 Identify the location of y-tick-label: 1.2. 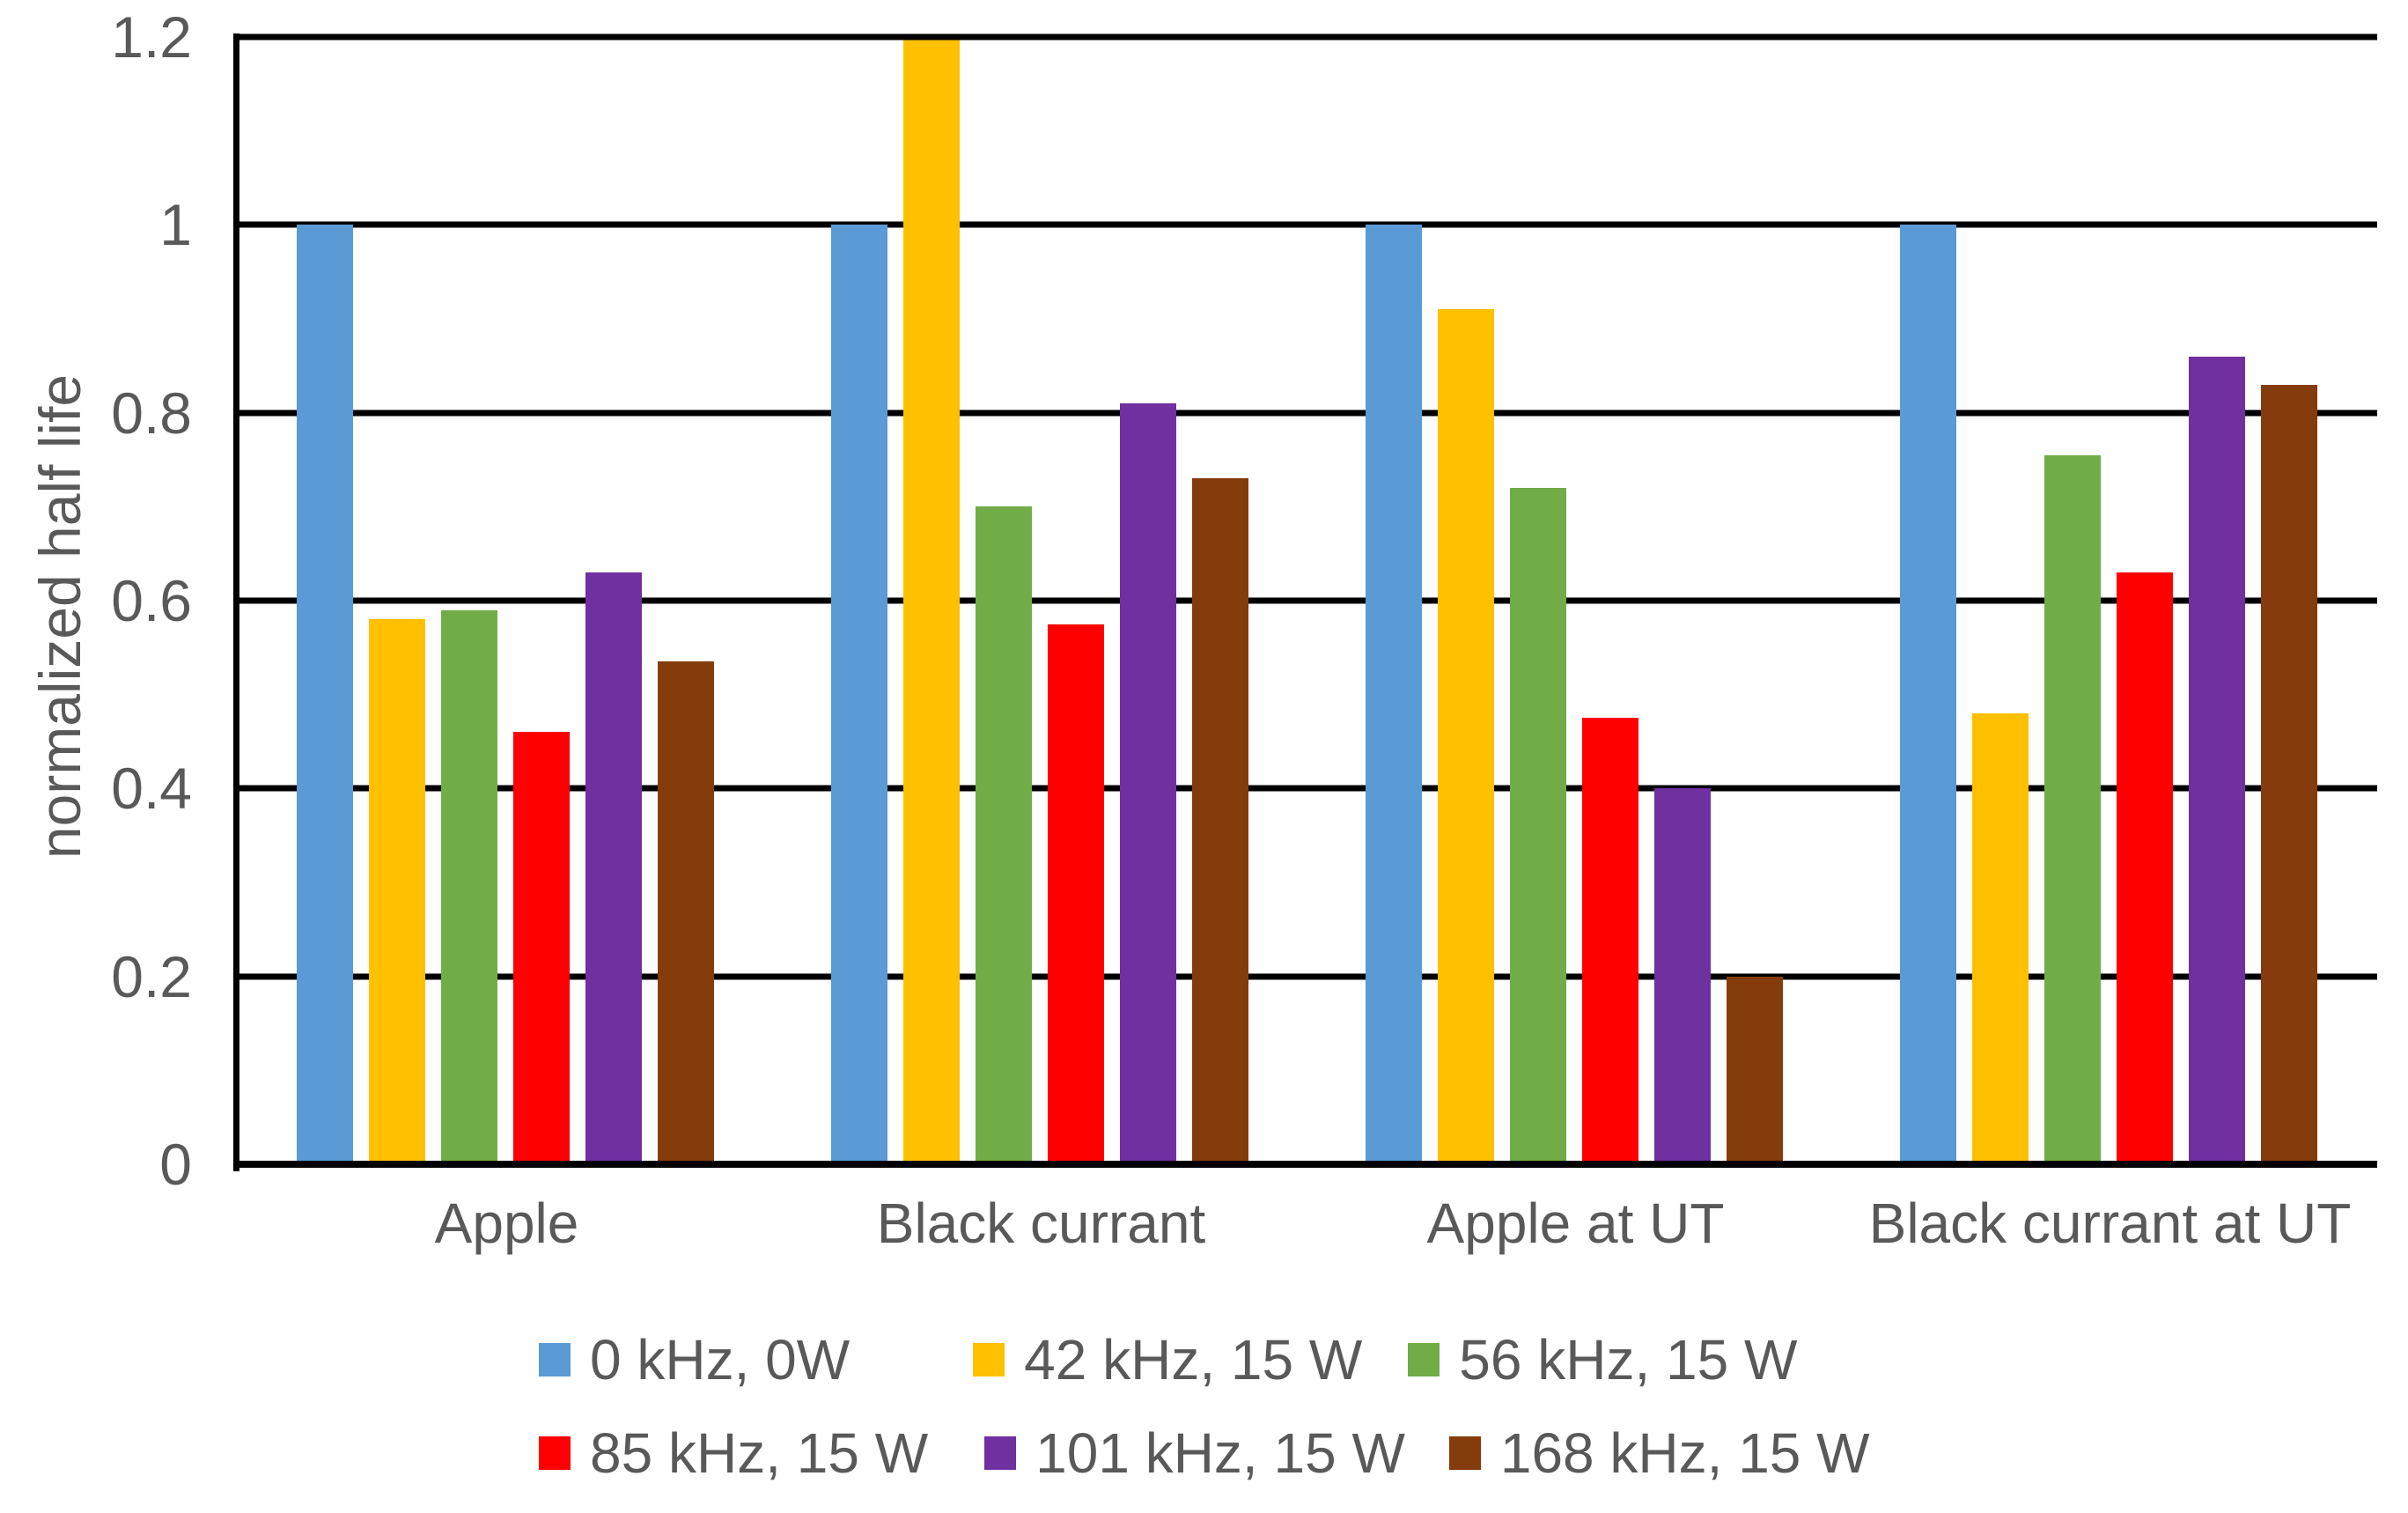
(151, 37).